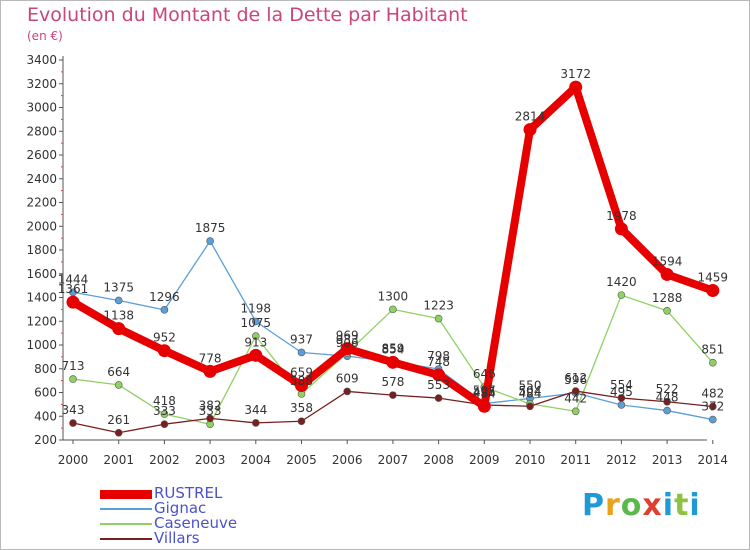  I want to click on data-label-gignac: 507, so click(484, 391).